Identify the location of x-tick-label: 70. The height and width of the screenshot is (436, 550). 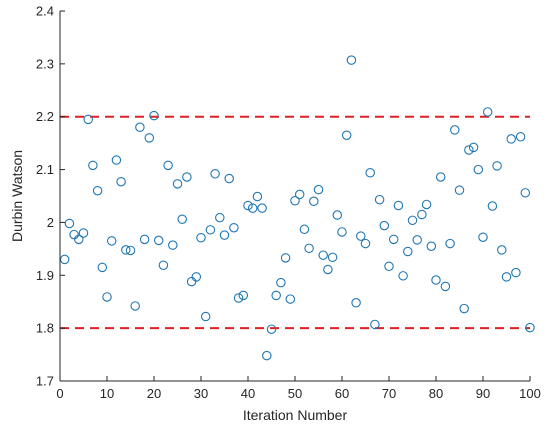
(389, 393).